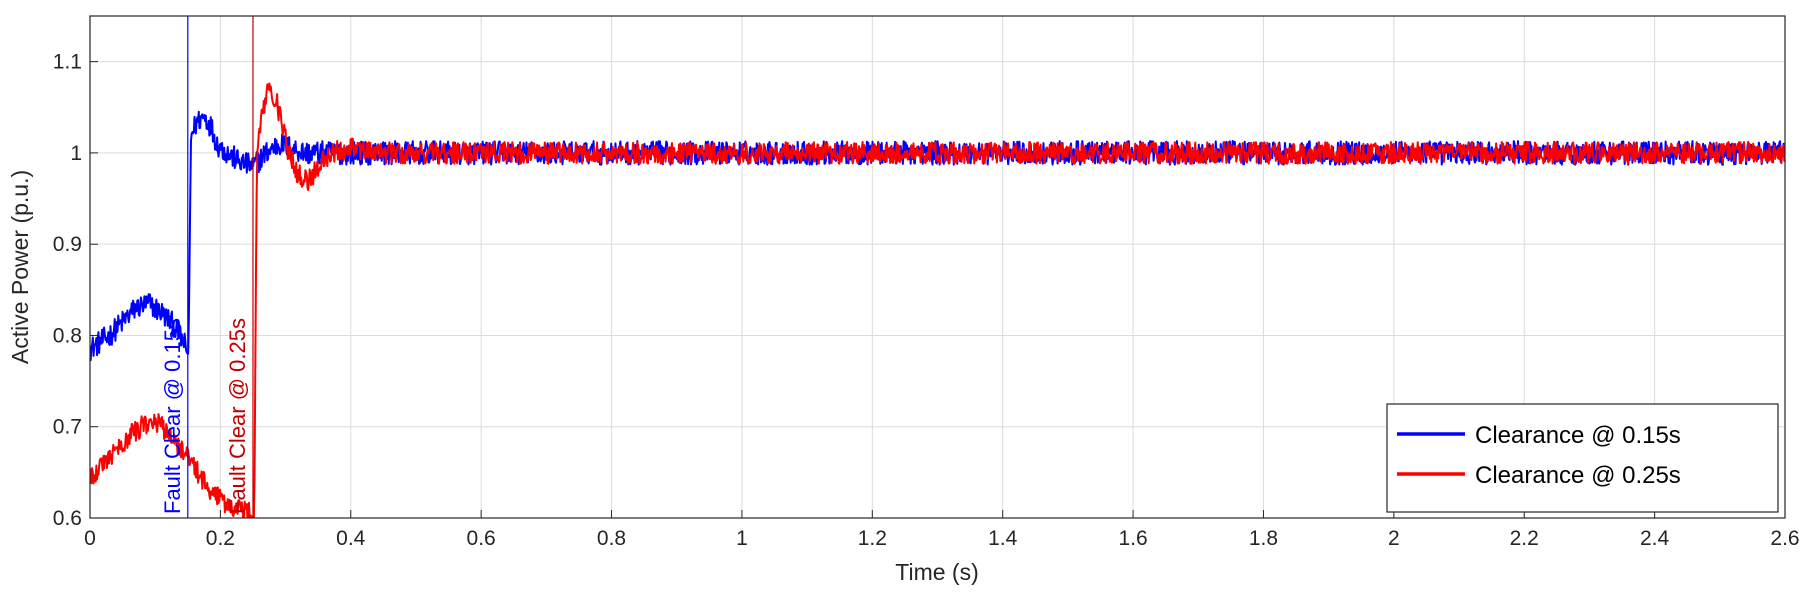 This screenshot has height=595, width=1800. I want to click on y-axis-label: Active Power (p.u.), so click(20, 267).